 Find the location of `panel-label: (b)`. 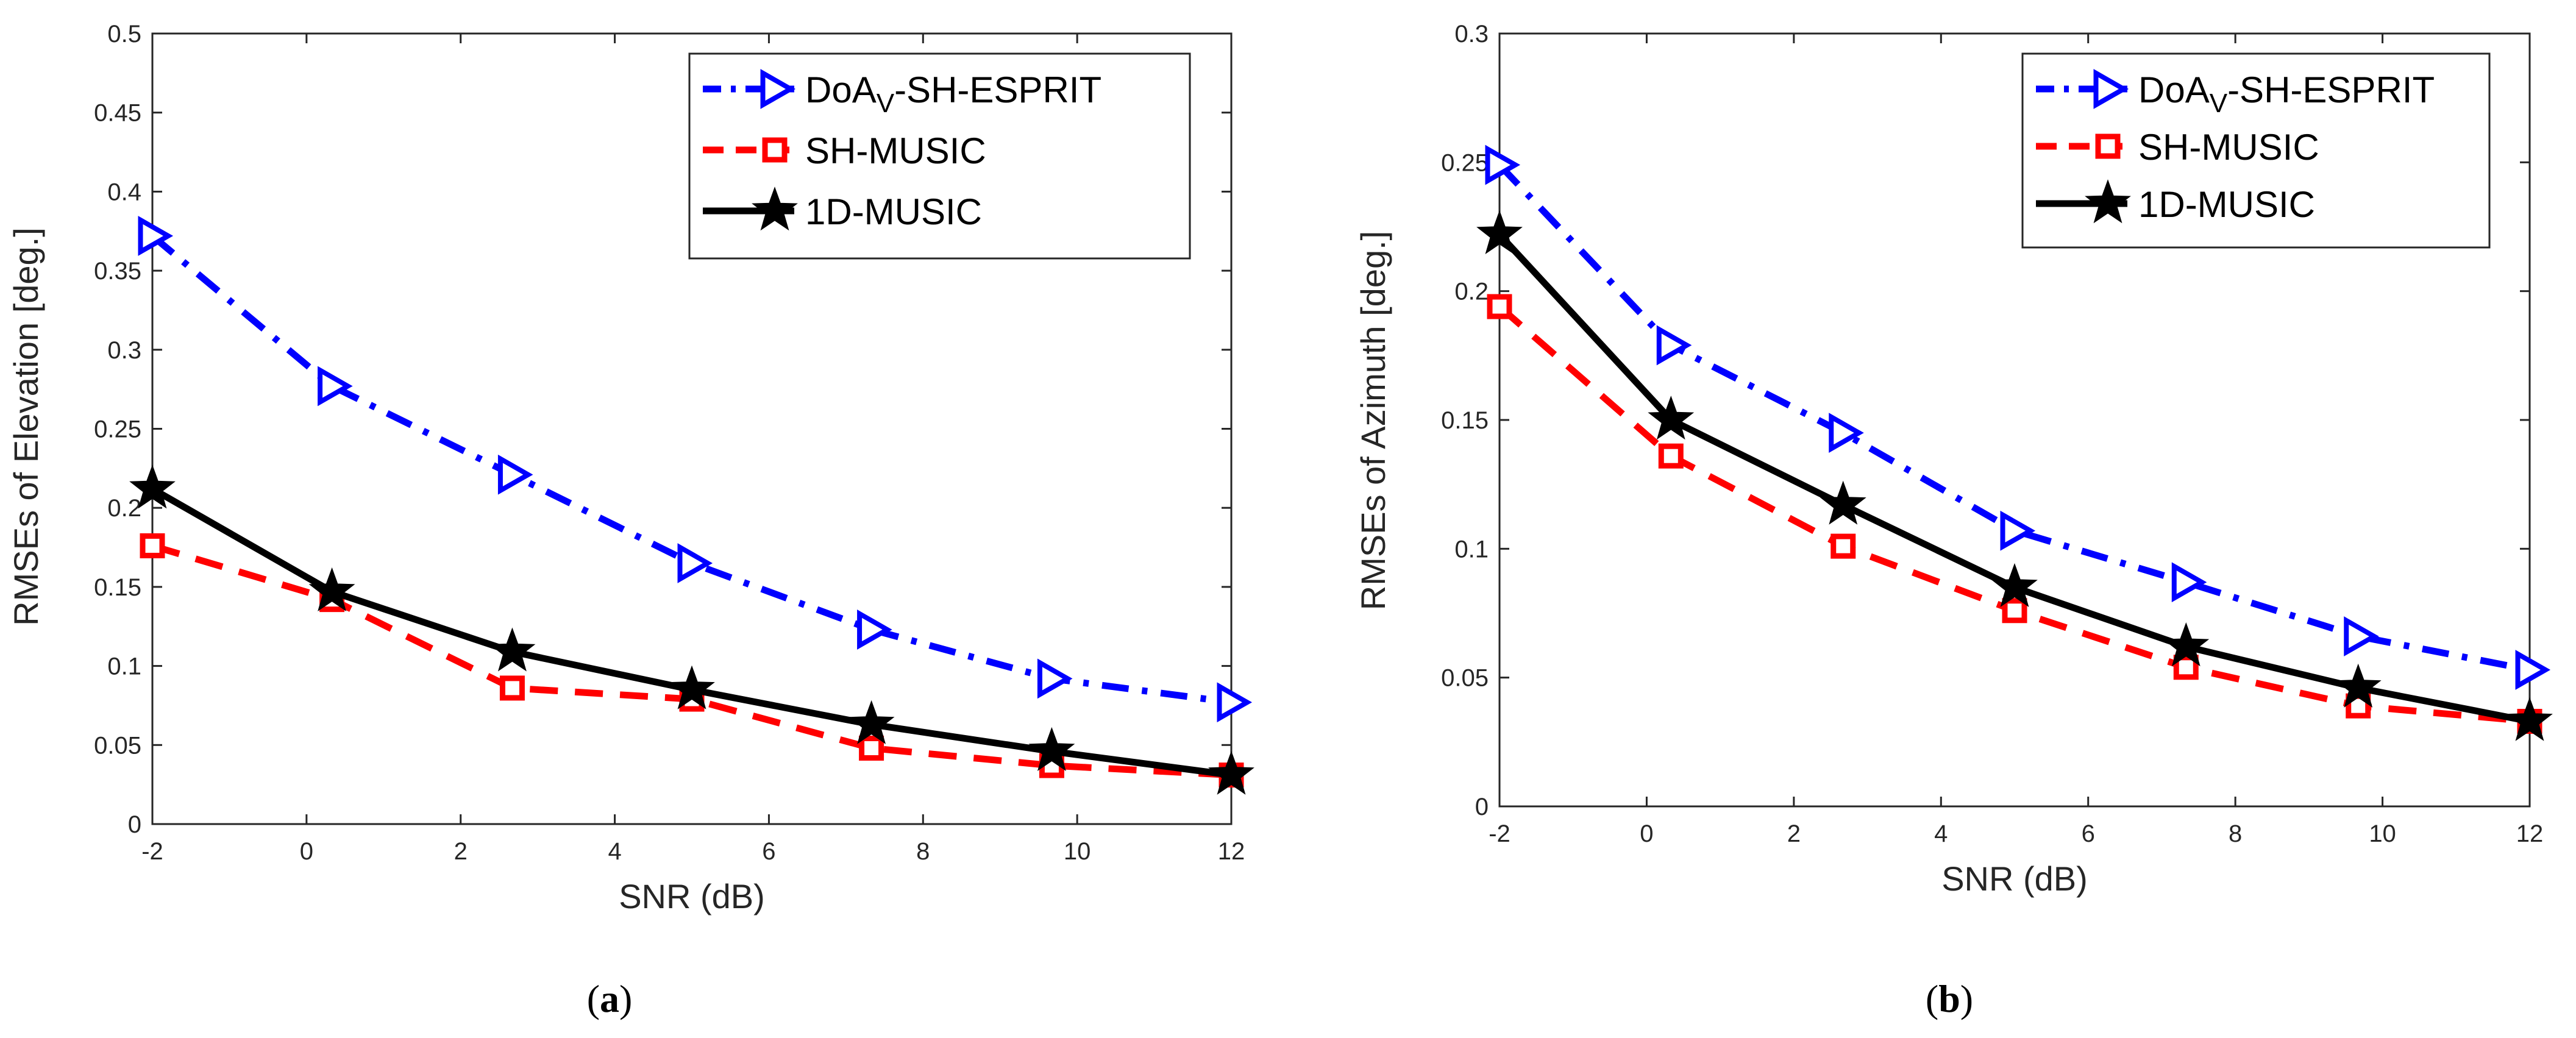

panel-label: (b) is located at coordinates (1949, 999).